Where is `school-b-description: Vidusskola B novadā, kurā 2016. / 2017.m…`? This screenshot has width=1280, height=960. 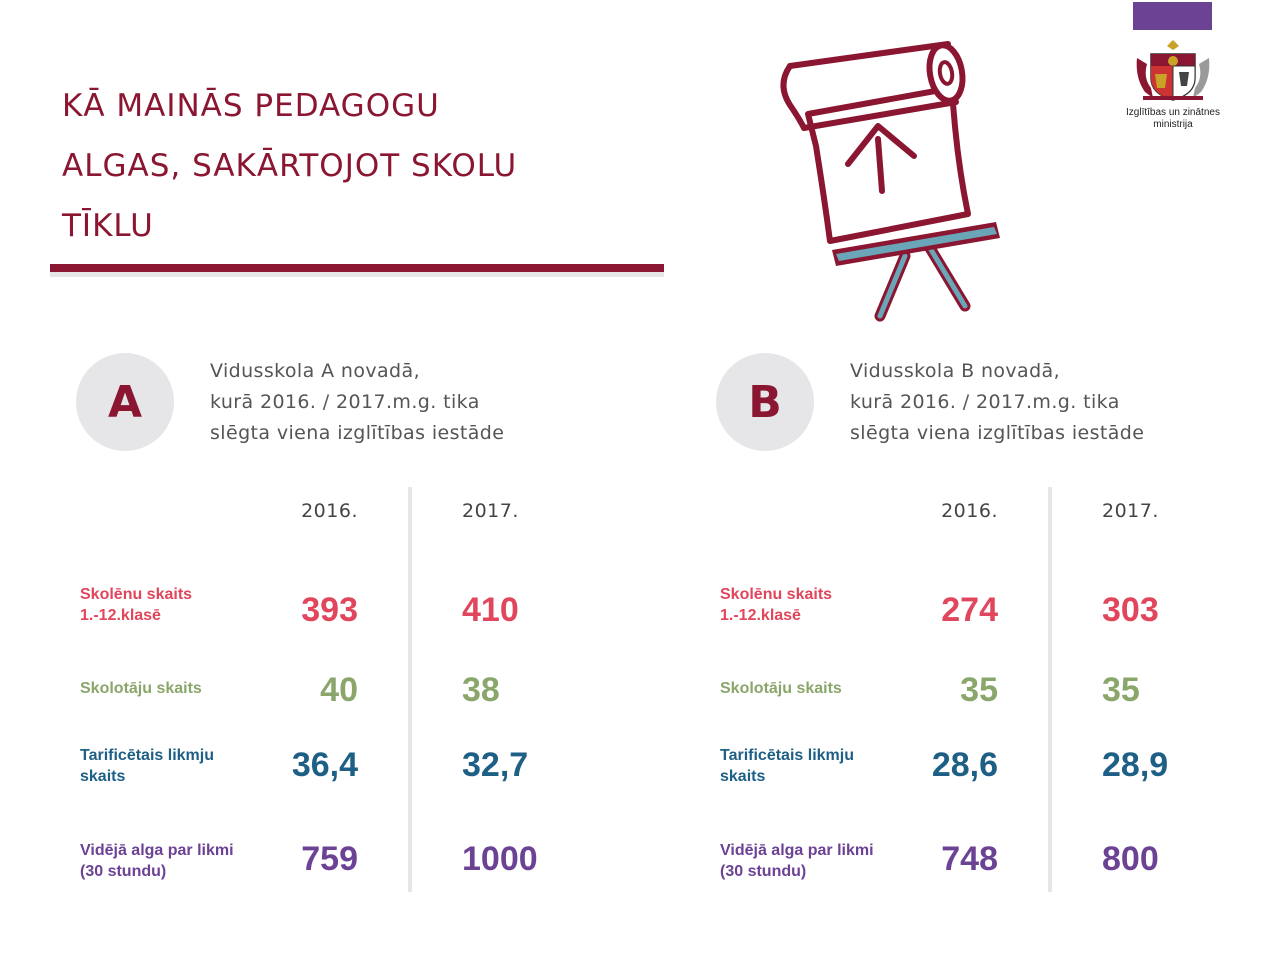 school-b-description: Vidusskola B novadā, kurā 2016. / 2017.m… is located at coordinates (997, 402).